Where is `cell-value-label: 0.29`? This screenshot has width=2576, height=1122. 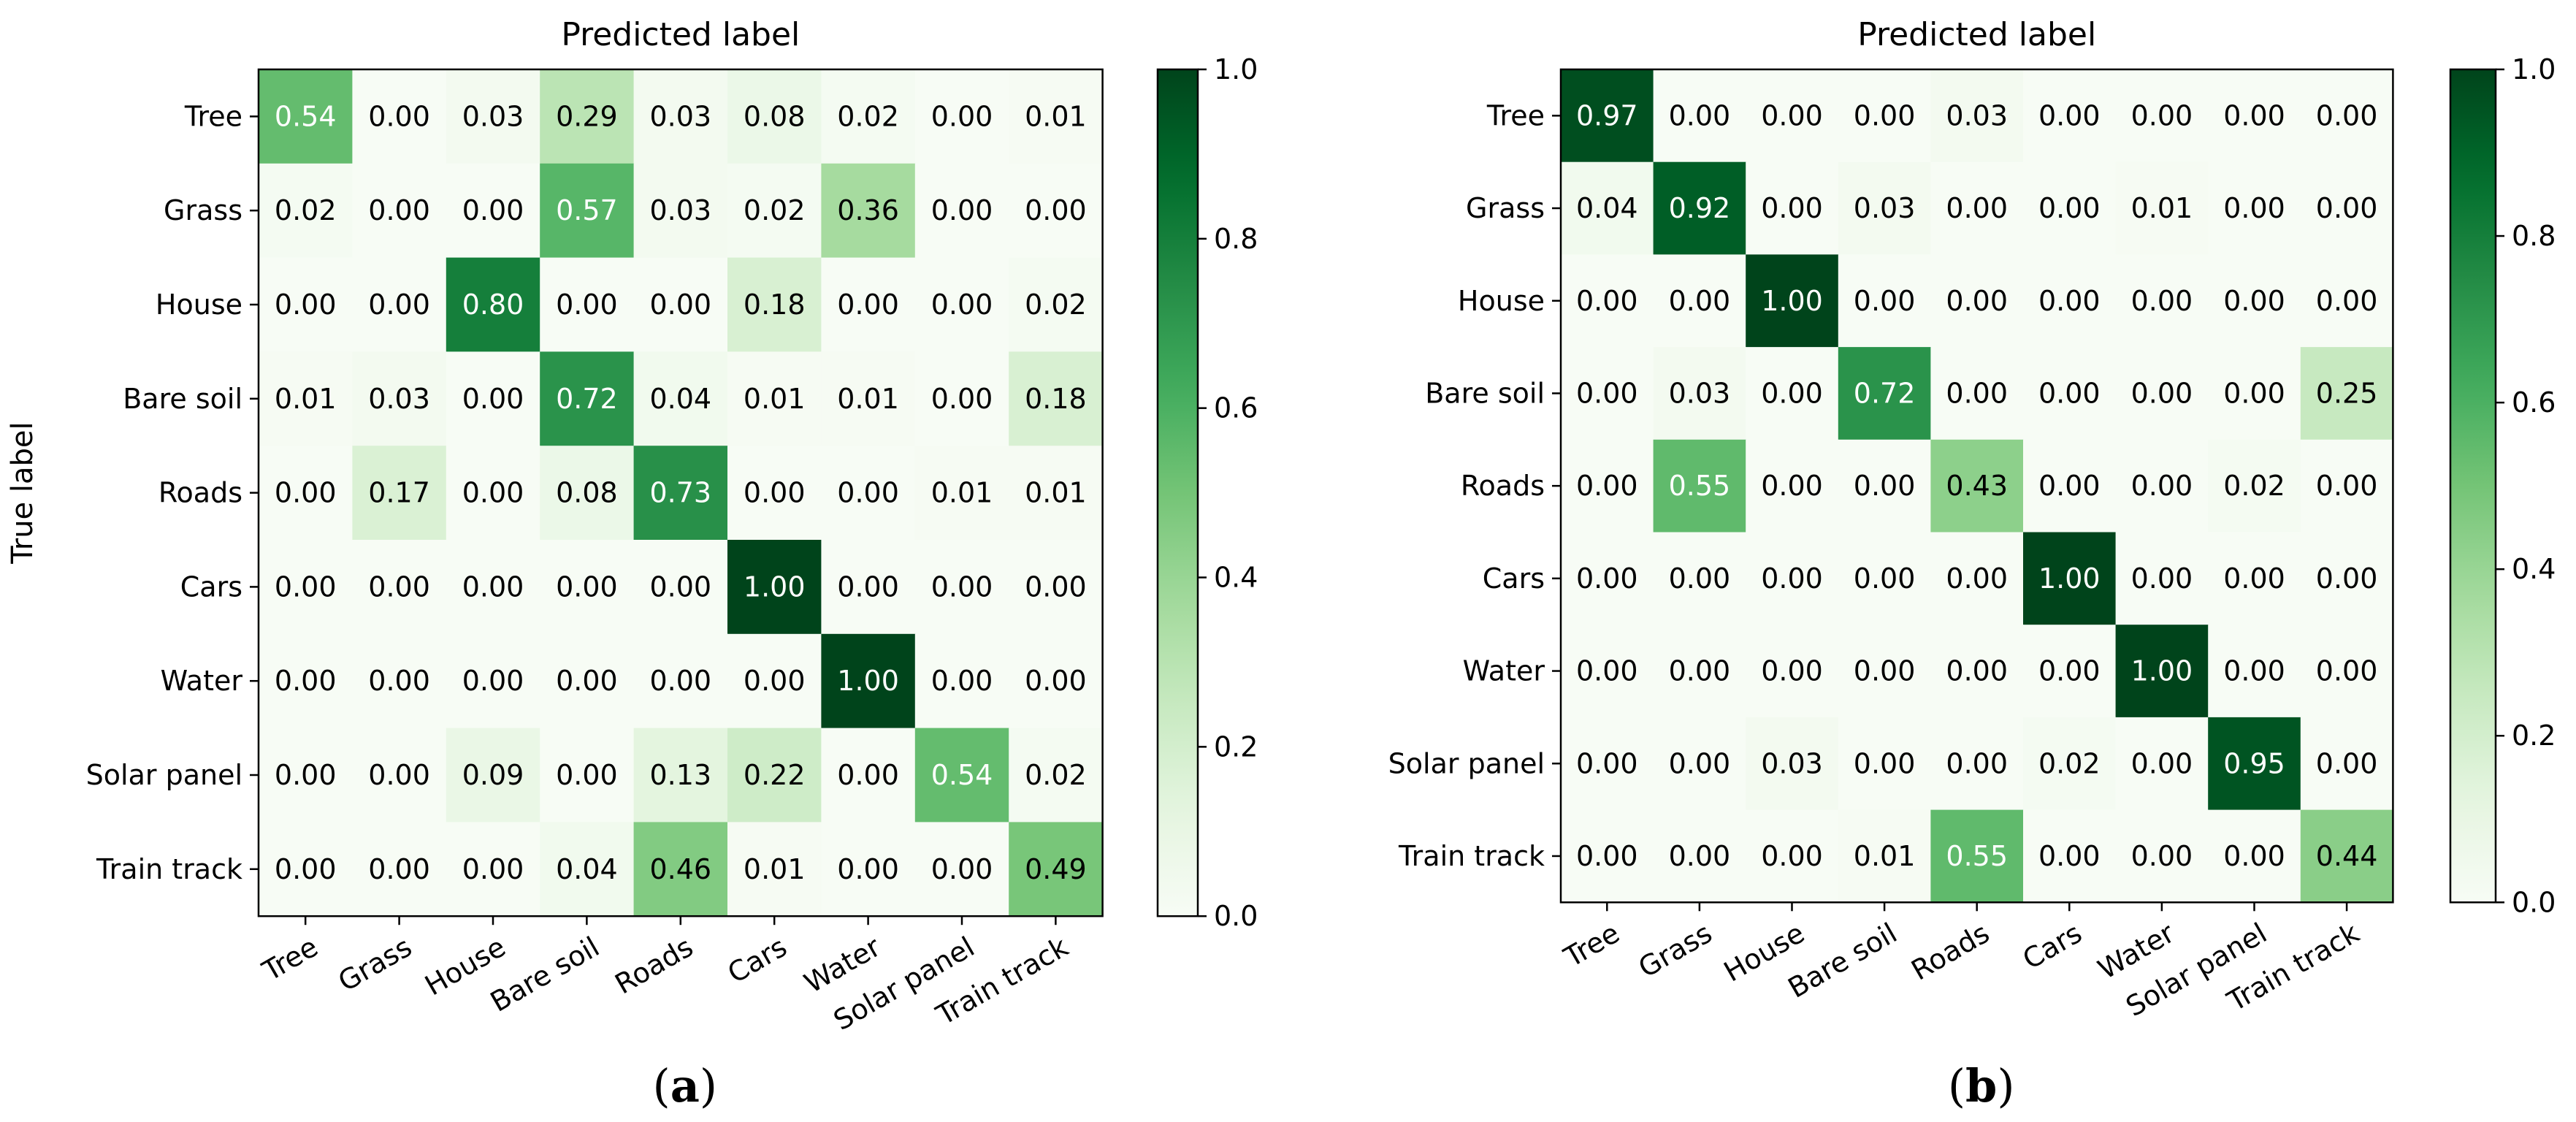
cell-value-label: 0.29 is located at coordinates (587, 116).